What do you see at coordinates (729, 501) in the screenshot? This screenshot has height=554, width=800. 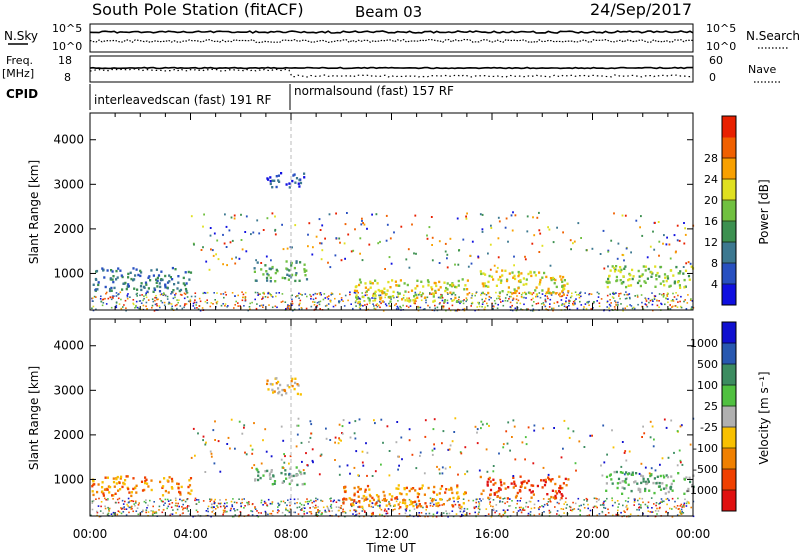 I see `colorbar-segment` at bounding box center [729, 501].